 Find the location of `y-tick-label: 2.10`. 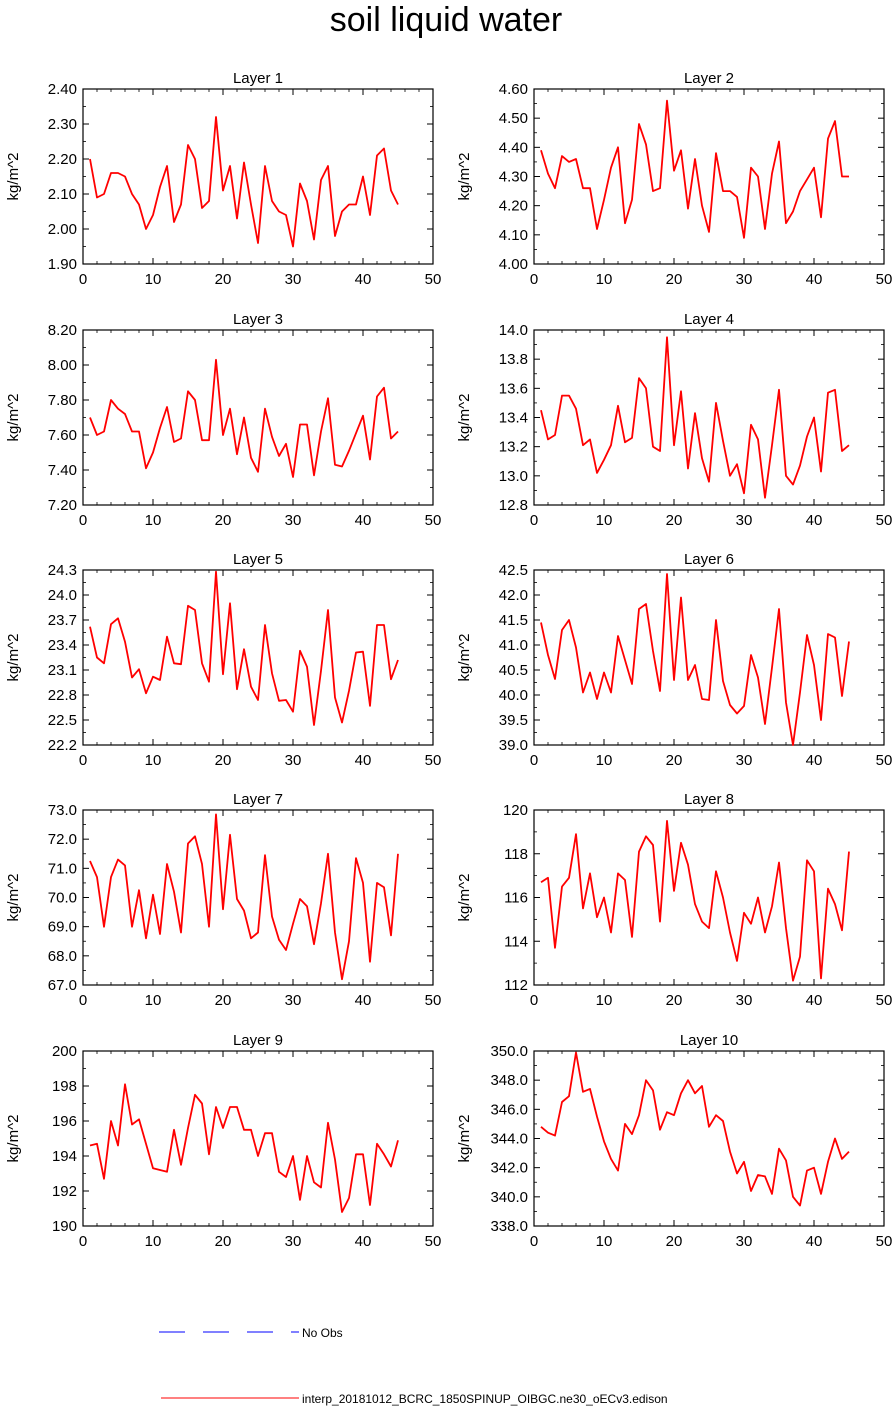

y-tick-label: 2.10 is located at coordinates (62, 194).